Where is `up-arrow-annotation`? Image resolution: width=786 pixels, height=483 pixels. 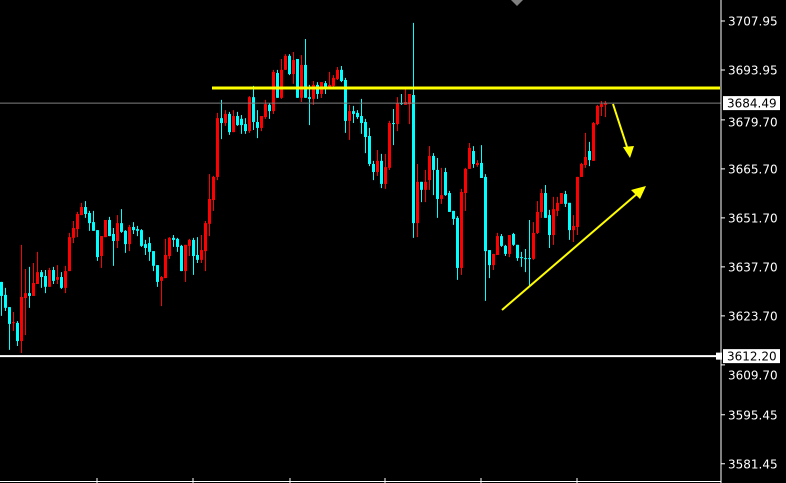 up-arrow-annotation is located at coordinates (573, 248).